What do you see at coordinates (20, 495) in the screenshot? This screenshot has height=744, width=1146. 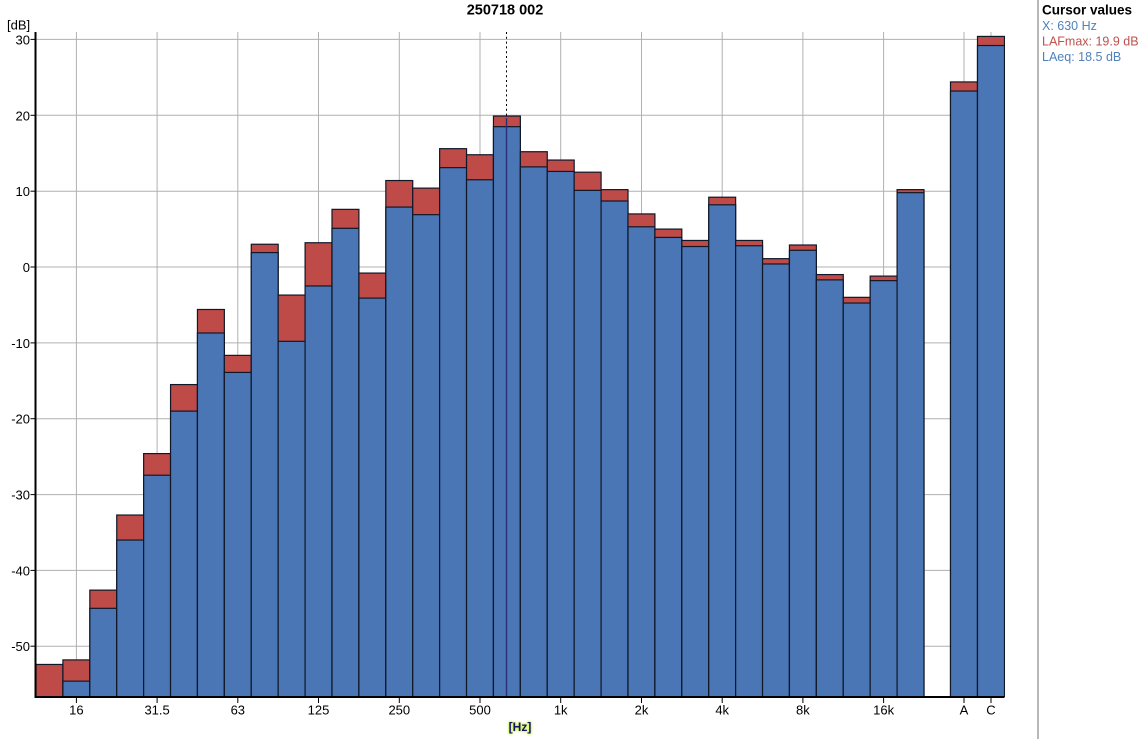 I see `svg-text: -30` at bounding box center [20, 495].